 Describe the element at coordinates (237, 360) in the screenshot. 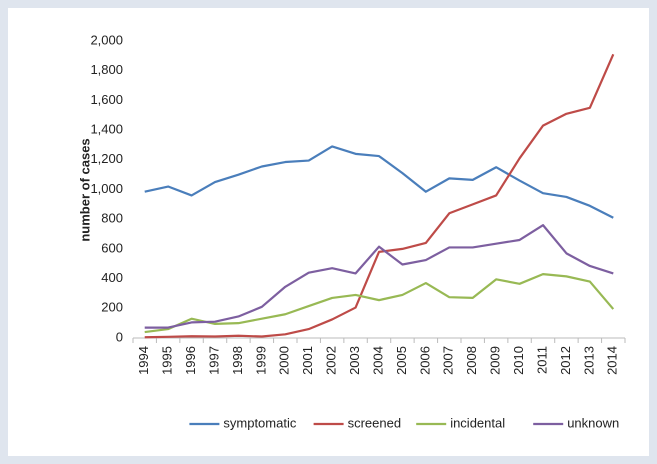

I see `x-tick-label: 1998` at that location.